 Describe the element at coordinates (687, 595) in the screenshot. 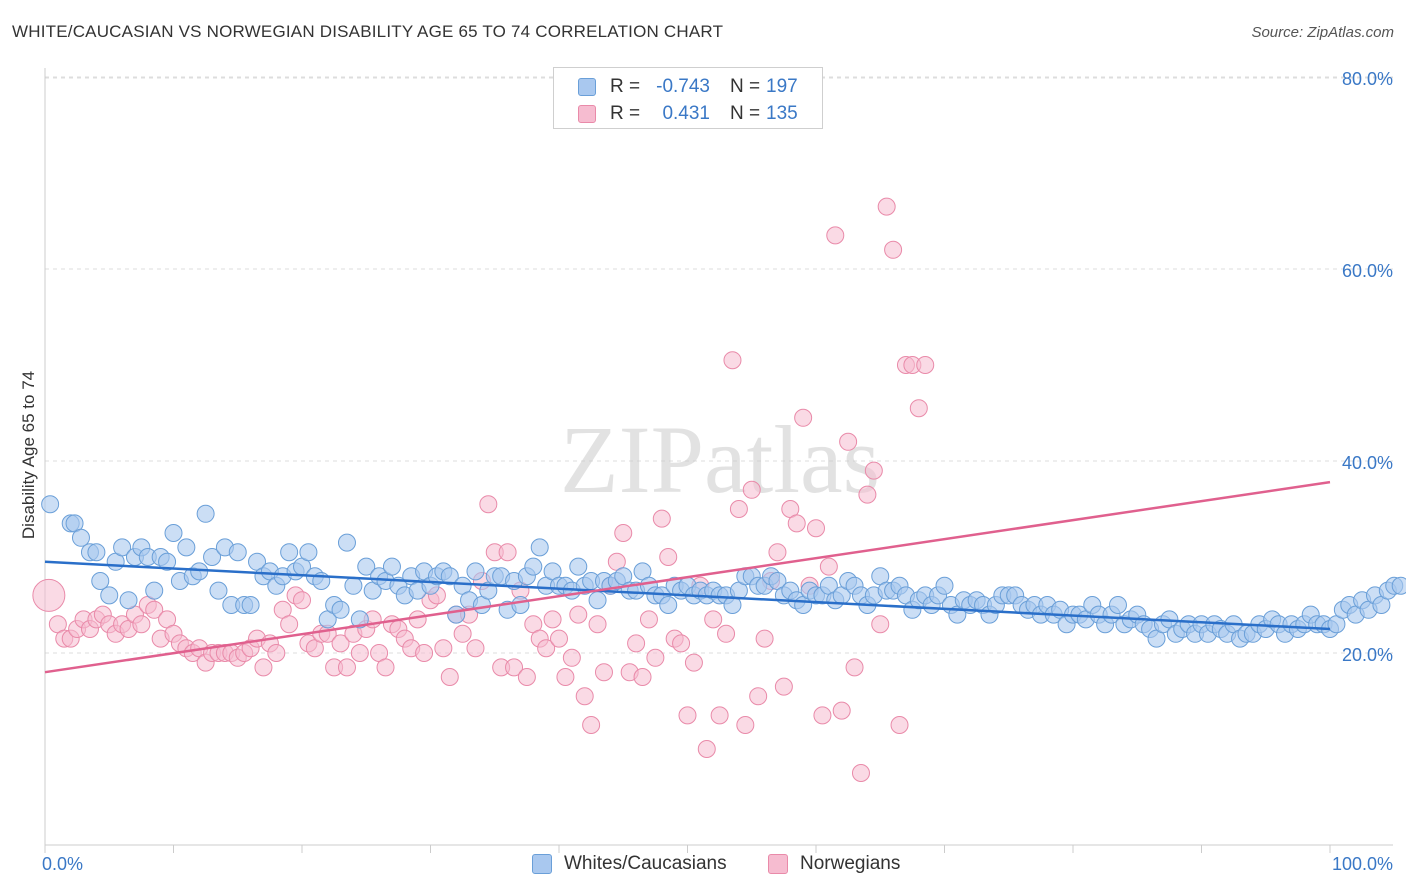

I see `whites-trend-line` at that location.